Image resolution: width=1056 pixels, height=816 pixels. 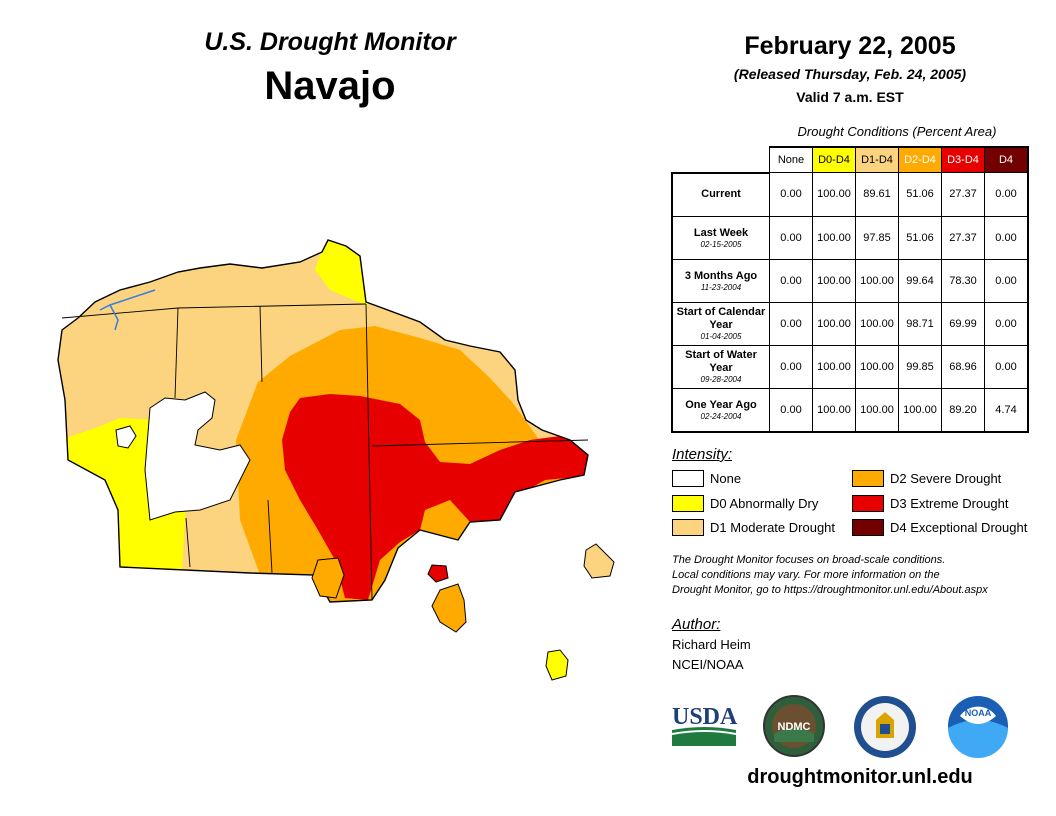 What do you see at coordinates (720, 237) in the screenshot?
I see `row-label: Last Week 02-15-2005` at bounding box center [720, 237].